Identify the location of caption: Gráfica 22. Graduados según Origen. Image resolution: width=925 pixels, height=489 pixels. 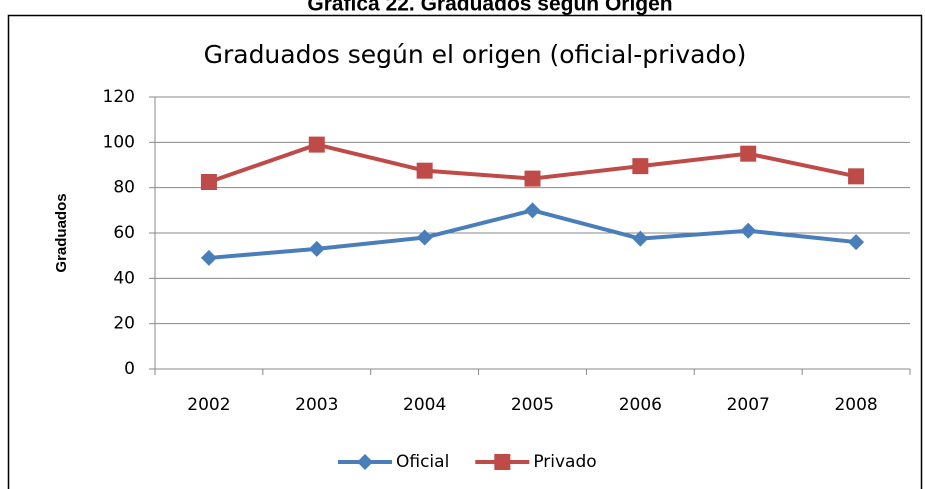
(489, 8).